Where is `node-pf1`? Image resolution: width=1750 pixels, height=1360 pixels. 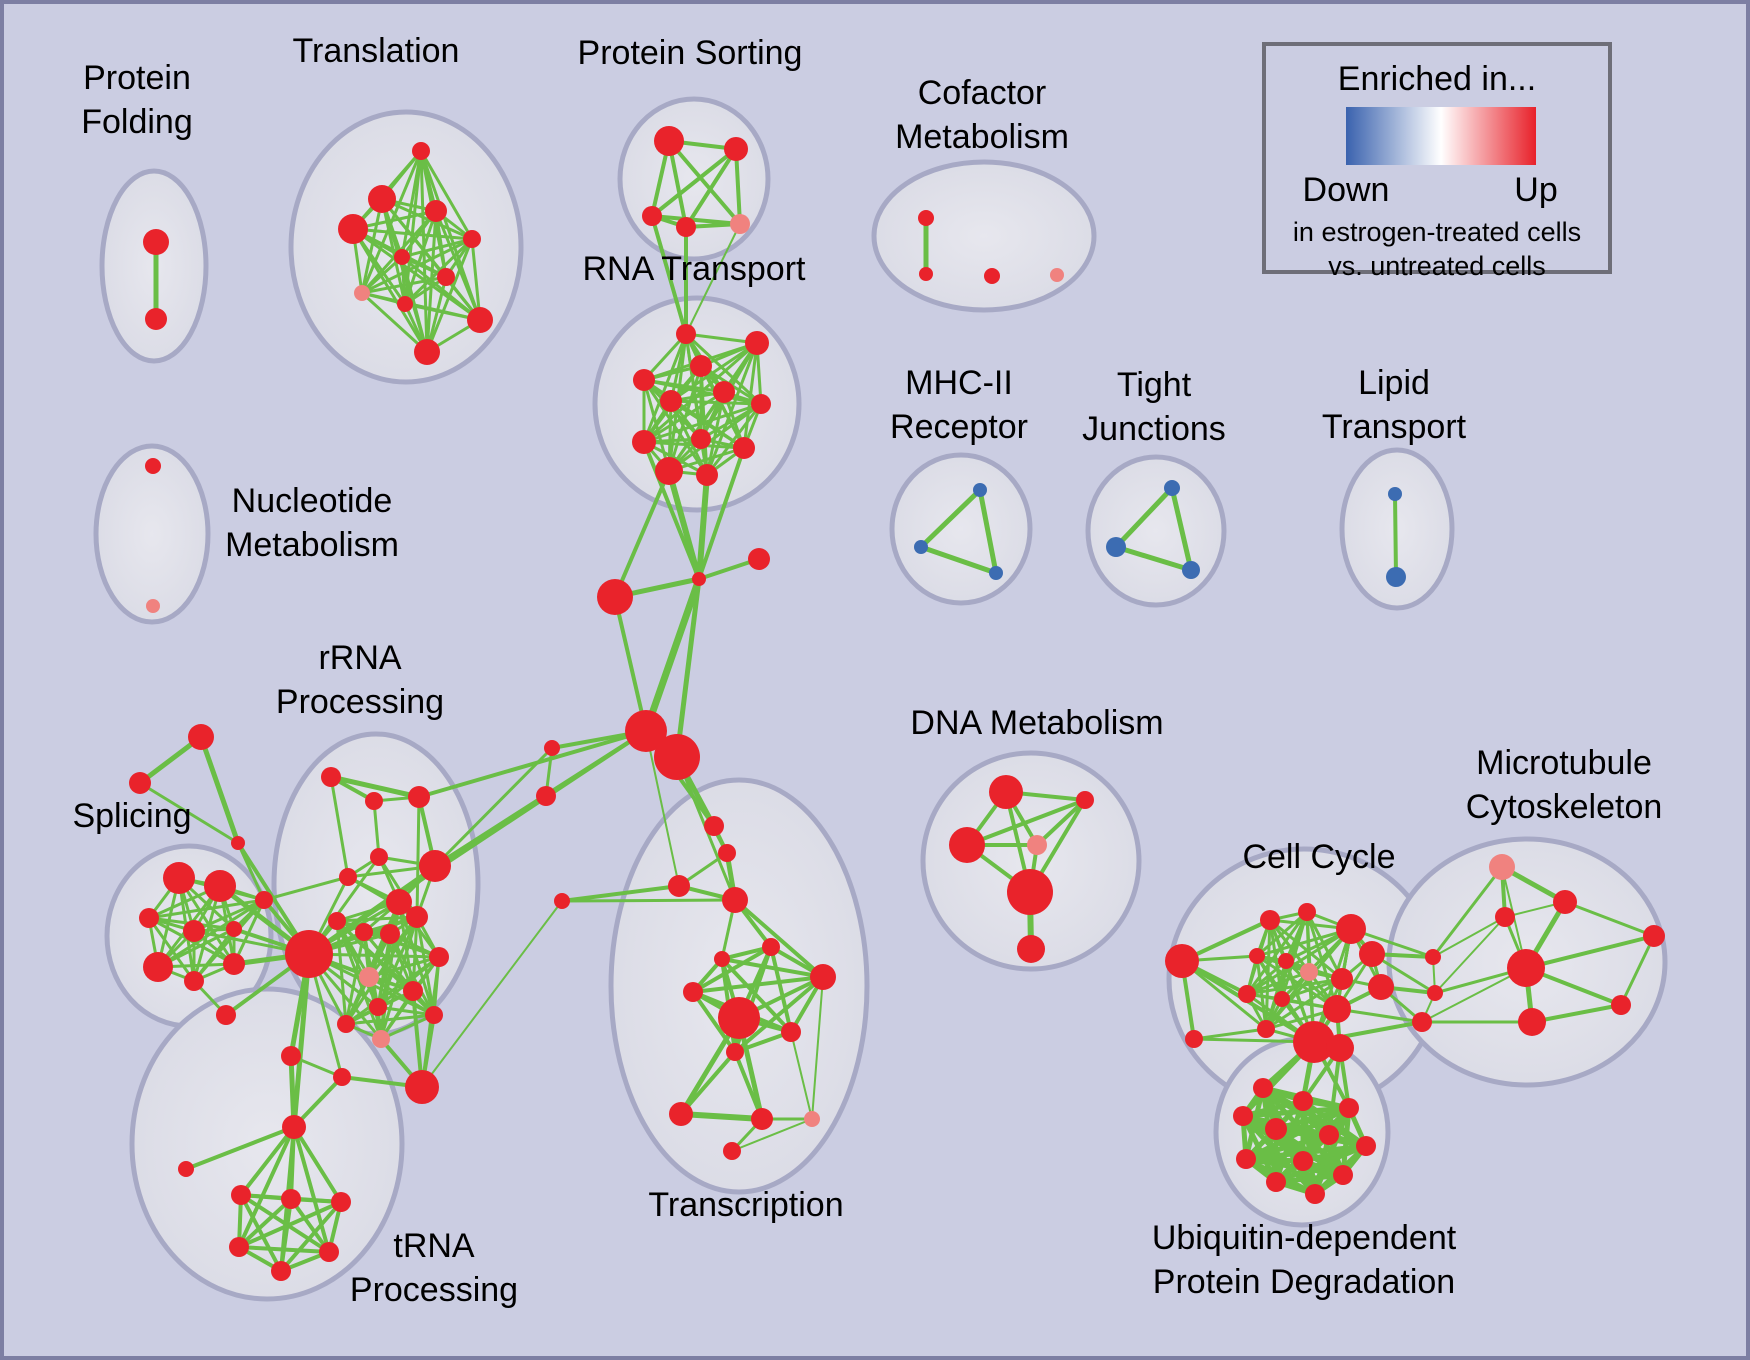
node-pf1 is located at coordinates (156, 319).